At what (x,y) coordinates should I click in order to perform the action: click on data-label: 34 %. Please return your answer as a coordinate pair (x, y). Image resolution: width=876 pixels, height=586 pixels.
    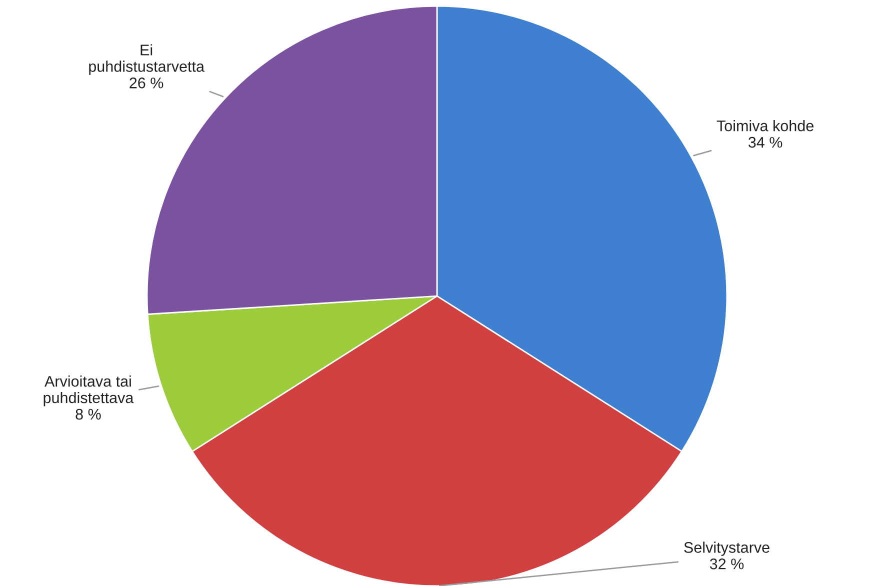
    Looking at the image, I should click on (765, 142).